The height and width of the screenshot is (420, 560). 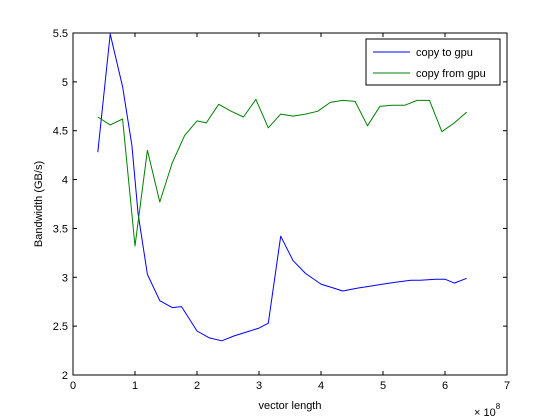 I want to click on y-axis-label: Bandwidth (GB/s), so click(x=39, y=204).